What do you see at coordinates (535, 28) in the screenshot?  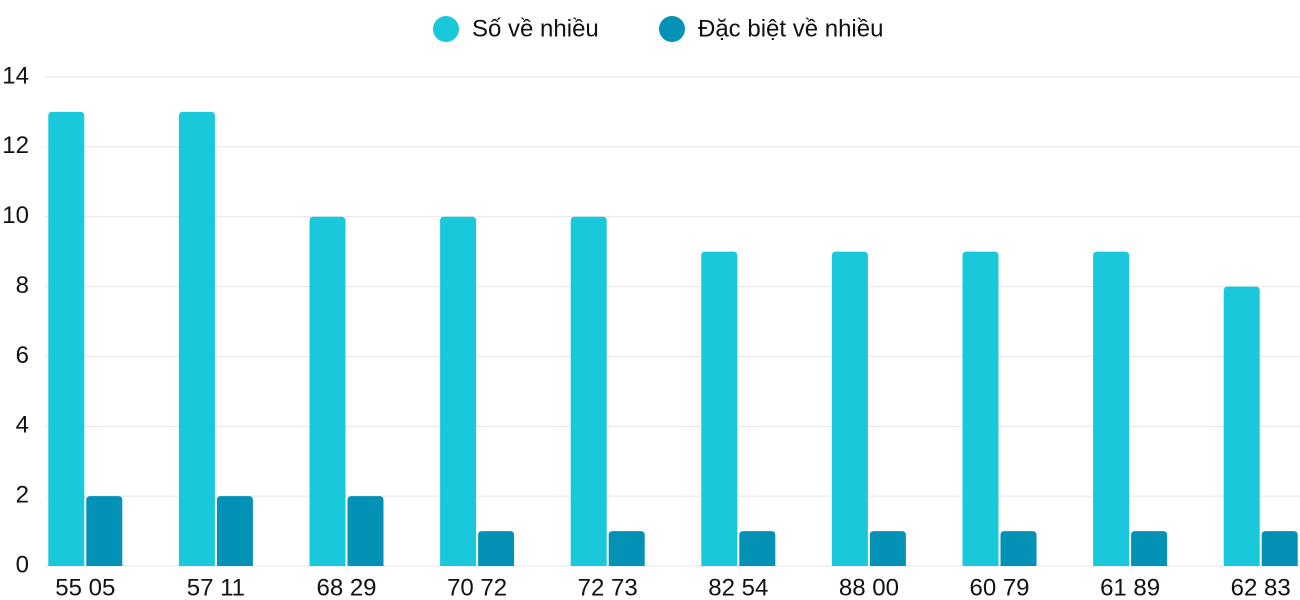 I see `legend-label: Số về nhiều` at bounding box center [535, 28].